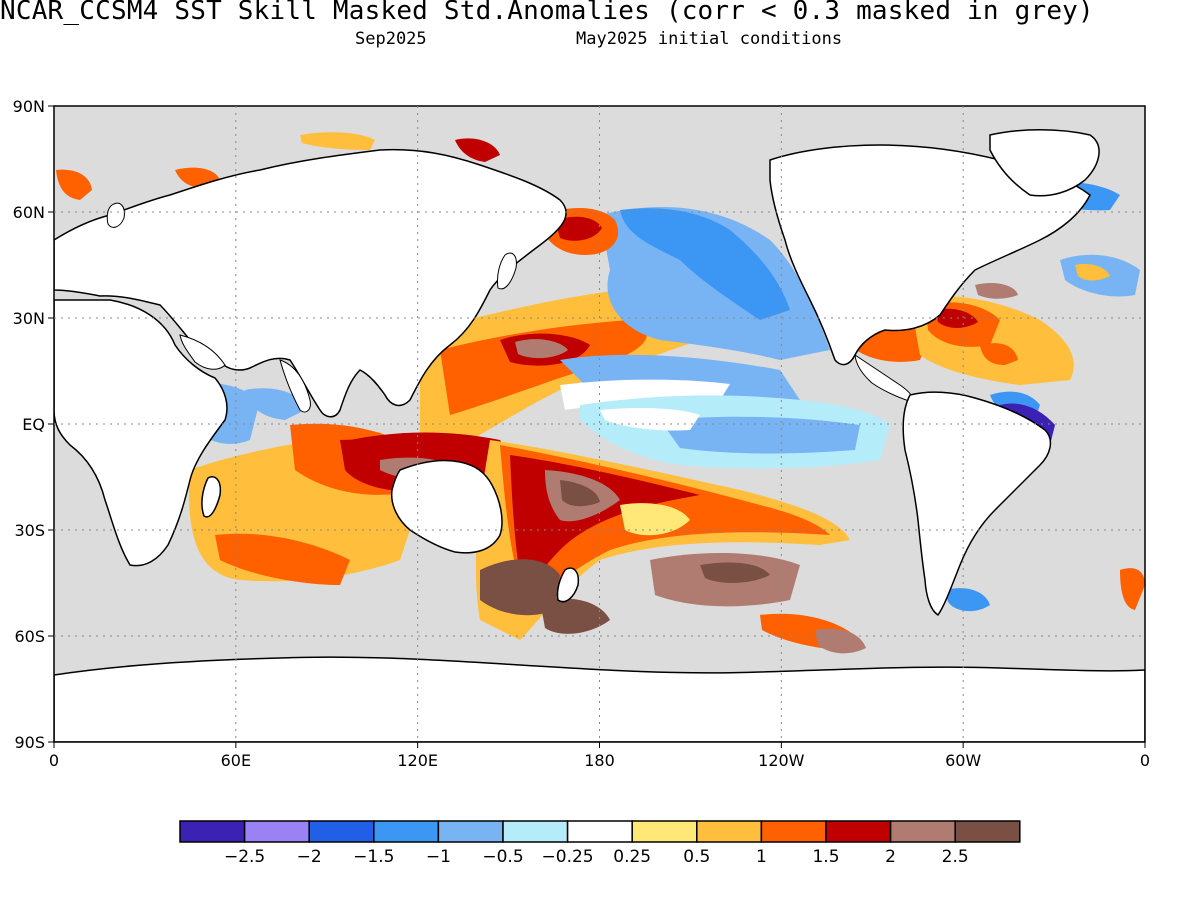 This screenshot has width=1200, height=900. I want to click on y-tick-label: 90S, so click(29, 742).